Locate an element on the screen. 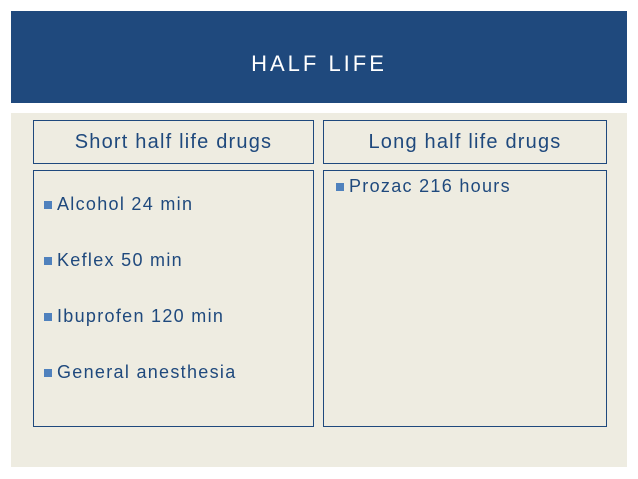  list-item-text: Alcohol 24 min is located at coordinates (125, 204).